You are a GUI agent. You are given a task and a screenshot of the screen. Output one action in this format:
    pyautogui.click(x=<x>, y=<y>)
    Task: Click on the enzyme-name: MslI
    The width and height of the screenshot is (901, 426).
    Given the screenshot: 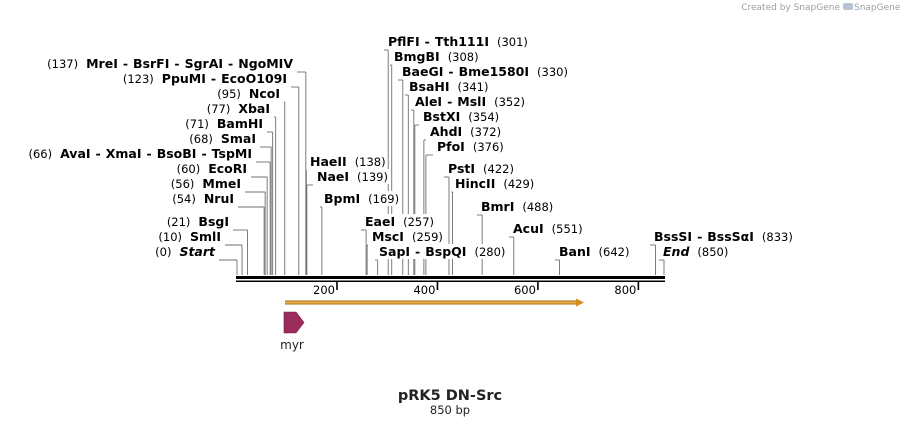 What is the action you would take?
    pyautogui.click(x=471, y=101)
    